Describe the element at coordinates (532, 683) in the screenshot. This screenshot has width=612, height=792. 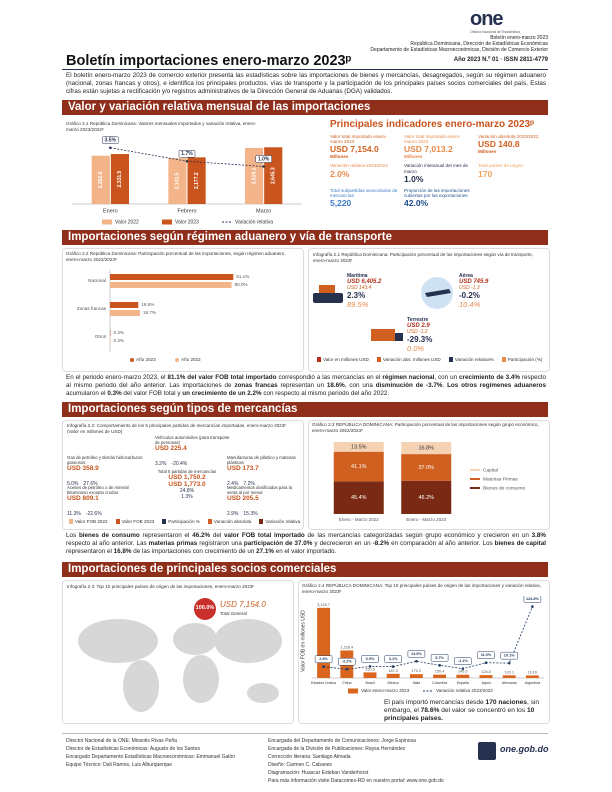
I see `x-tick-label: Argentina` at that location.